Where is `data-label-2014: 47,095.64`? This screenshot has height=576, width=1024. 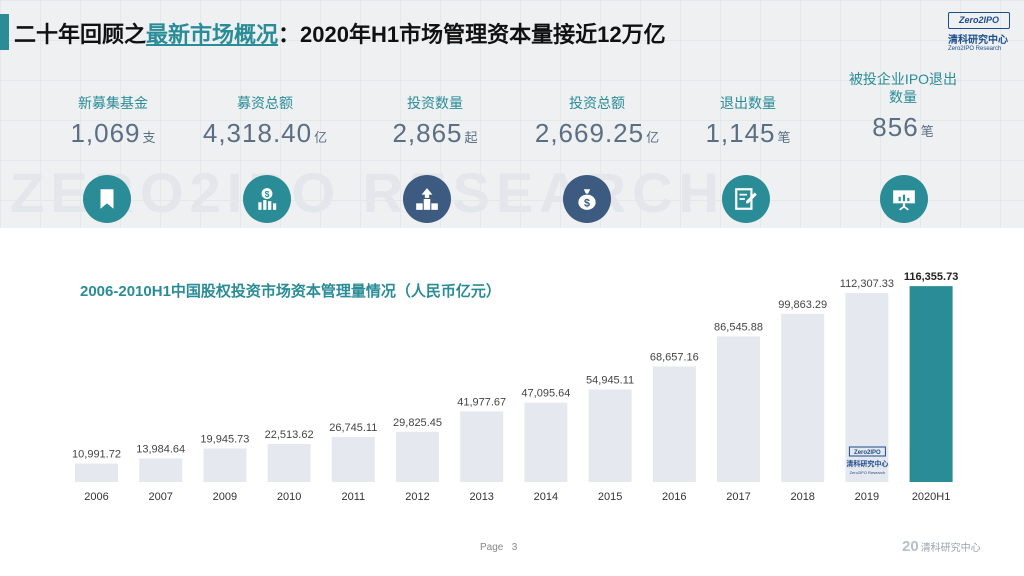
data-label-2014: 47,095.64 is located at coordinates (545, 394).